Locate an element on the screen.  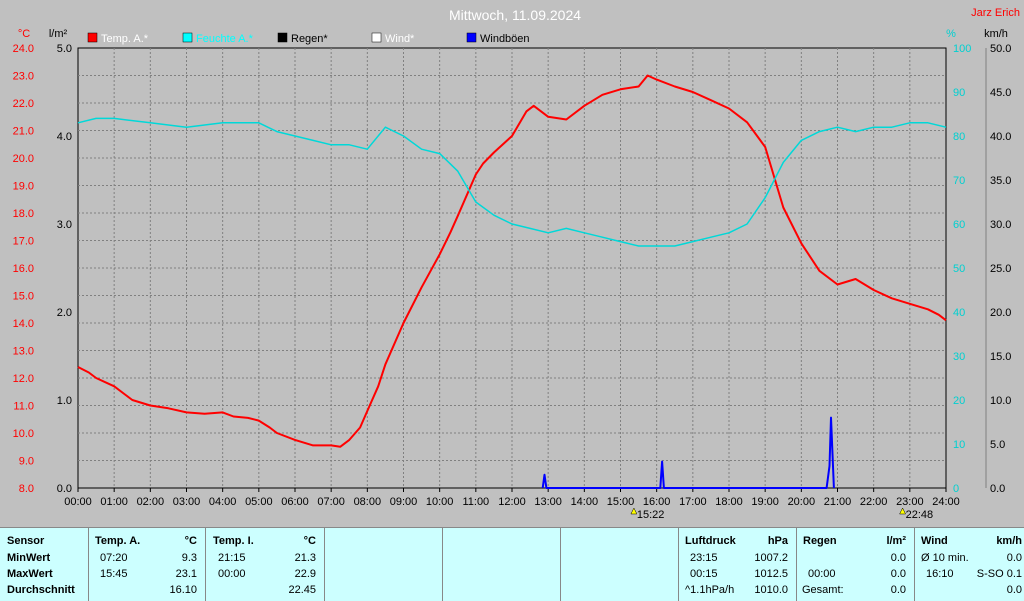
wind-tick-label: 35.0 is located at coordinates (1000, 181).